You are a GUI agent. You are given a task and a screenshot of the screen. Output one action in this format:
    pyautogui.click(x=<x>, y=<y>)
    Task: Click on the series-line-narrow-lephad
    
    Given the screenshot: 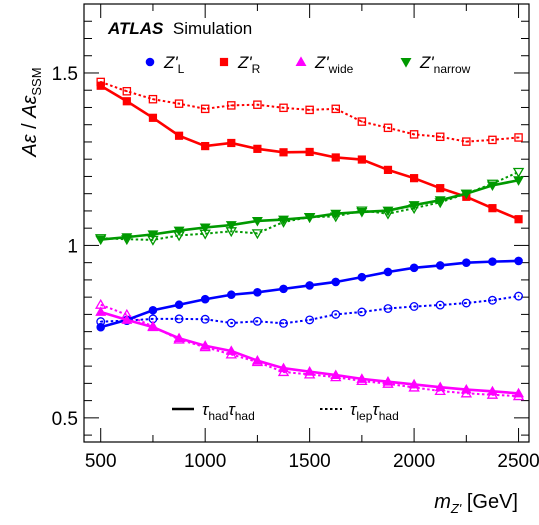 What is the action you would take?
    pyautogui.click(x=309, y=206)
    